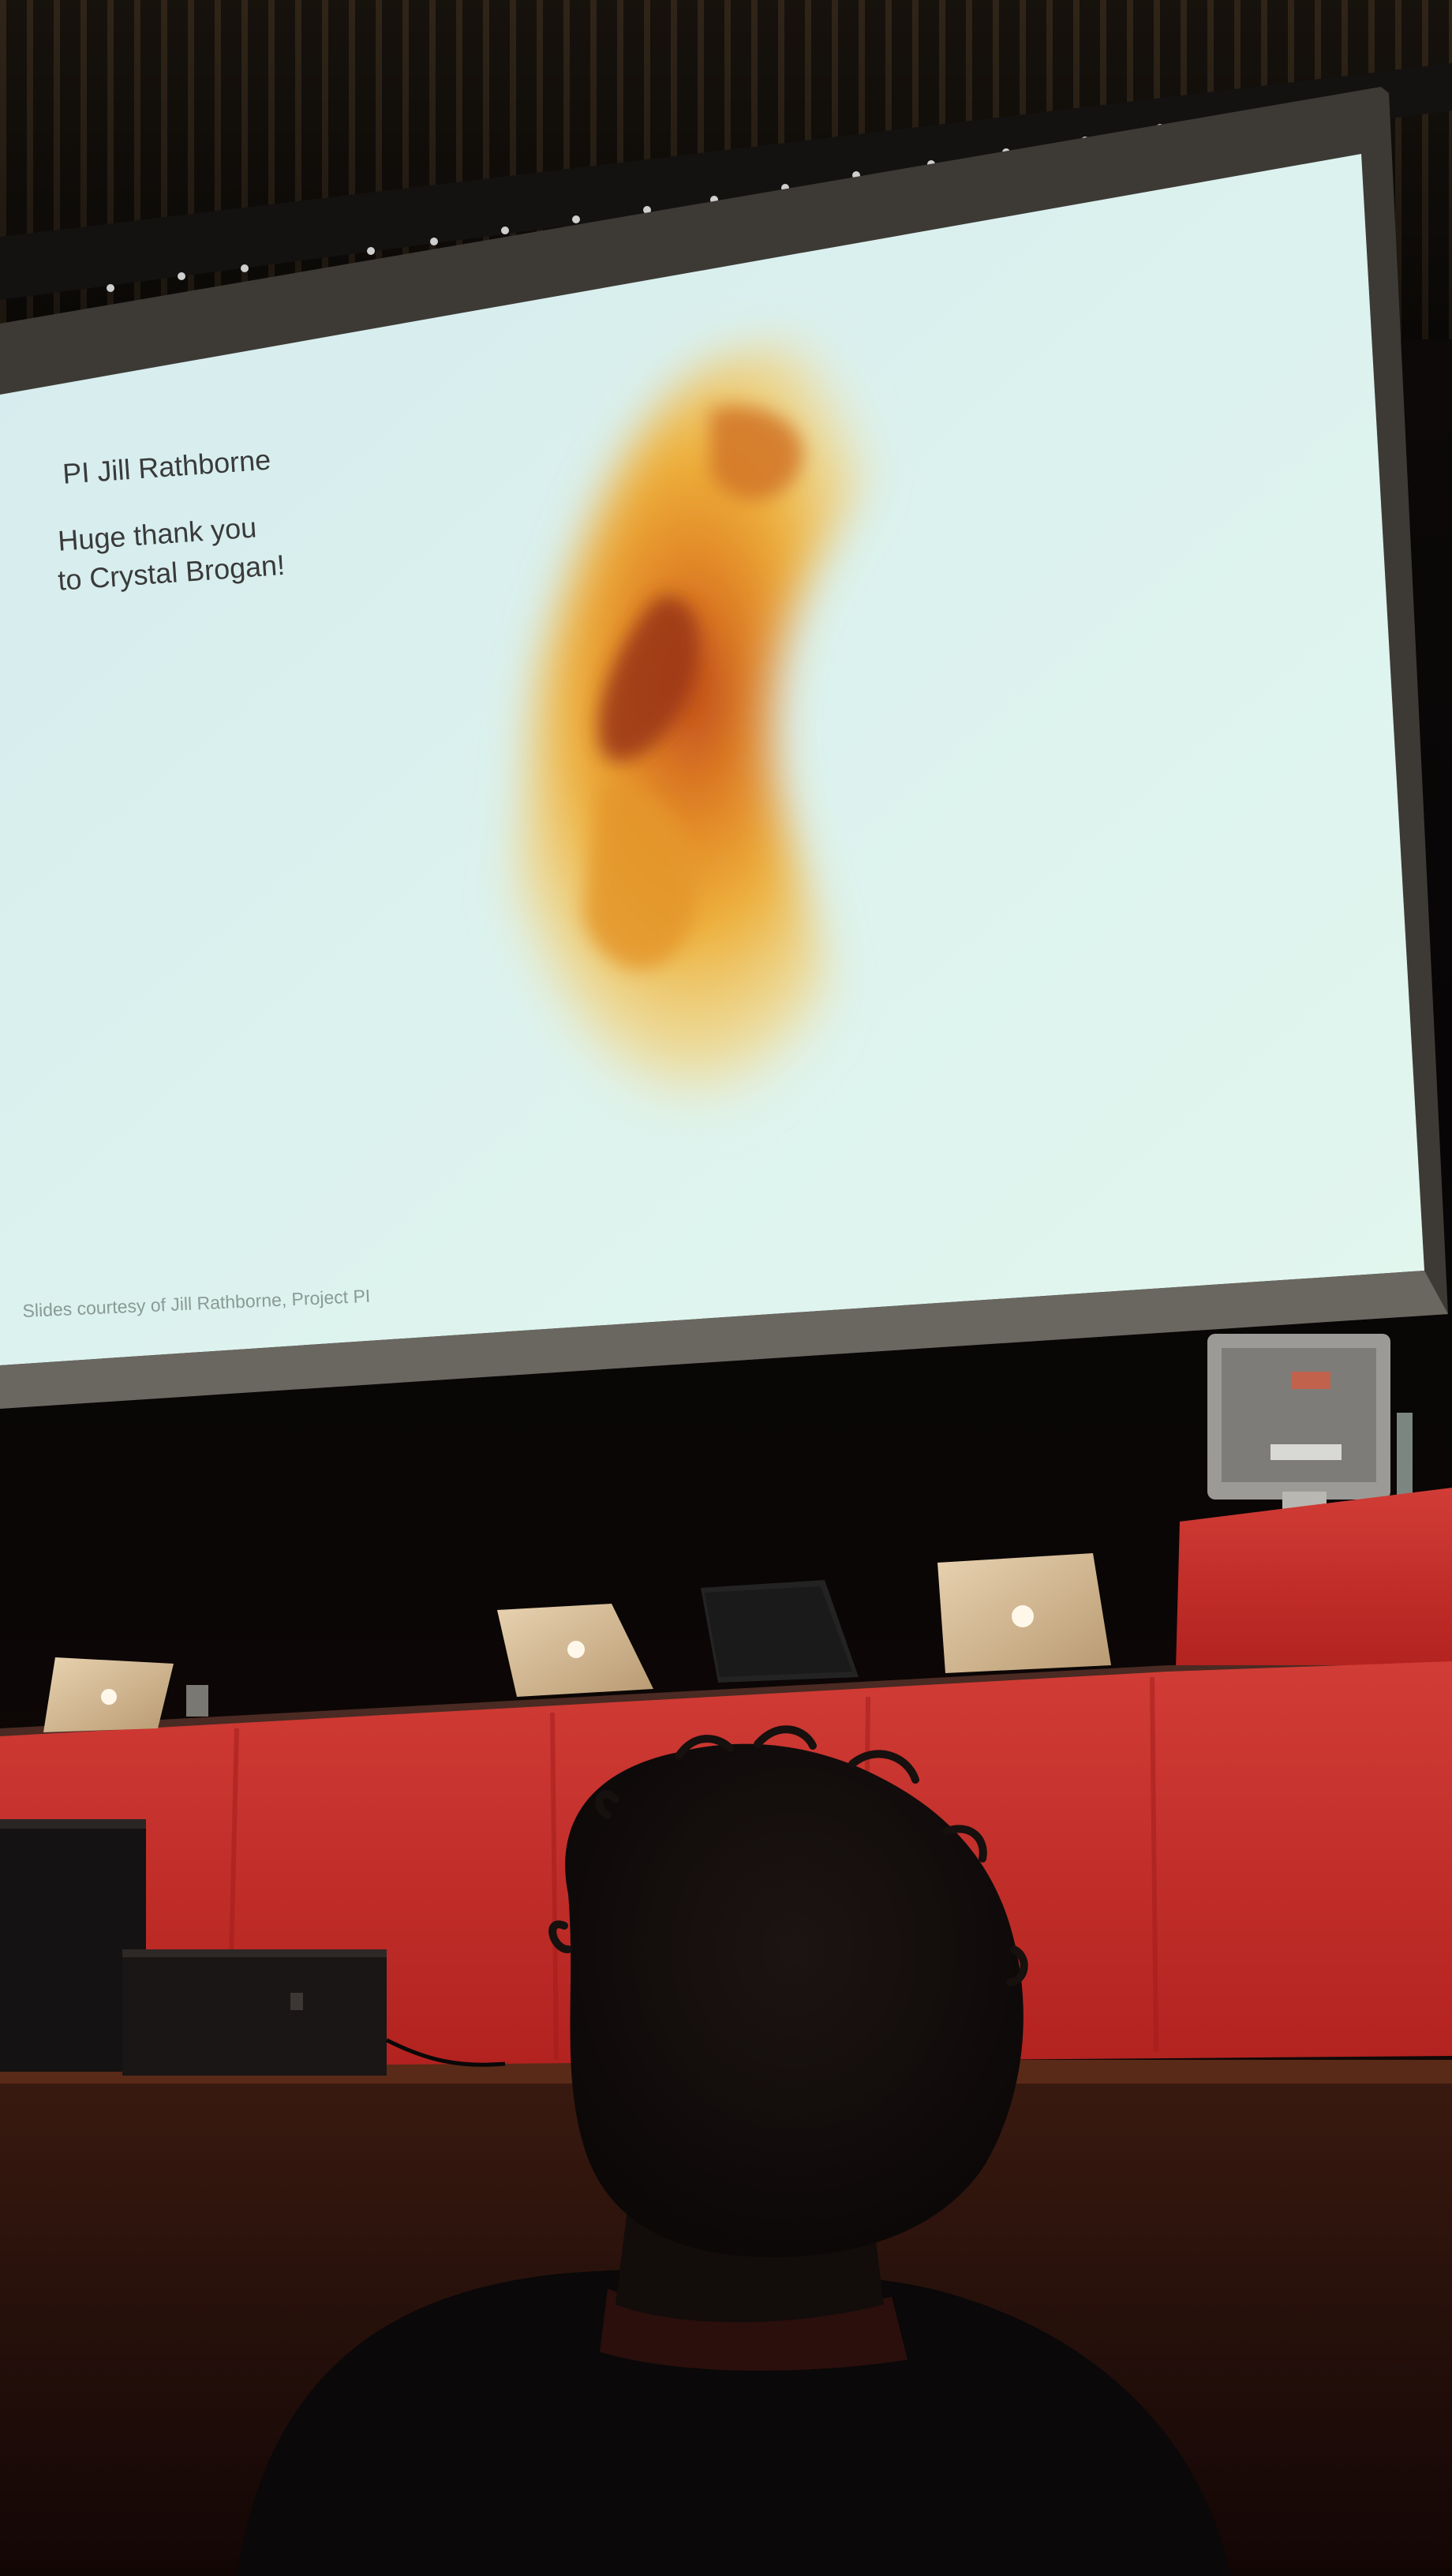 The image size is (1452, 2576). What do you see at coordinates (1024, 1613) in the screenshot?
I see `apple-laptop-right` at bounding box center [1024, 1613].